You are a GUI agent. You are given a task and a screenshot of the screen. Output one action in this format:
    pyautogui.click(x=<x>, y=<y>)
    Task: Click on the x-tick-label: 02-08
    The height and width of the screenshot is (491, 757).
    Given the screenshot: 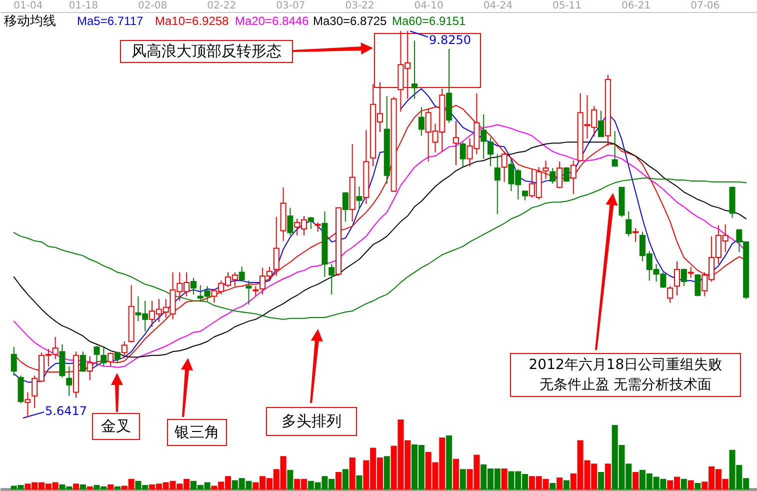 What is the action you would take?
    pyautogui.click(x=153, y=6)
    